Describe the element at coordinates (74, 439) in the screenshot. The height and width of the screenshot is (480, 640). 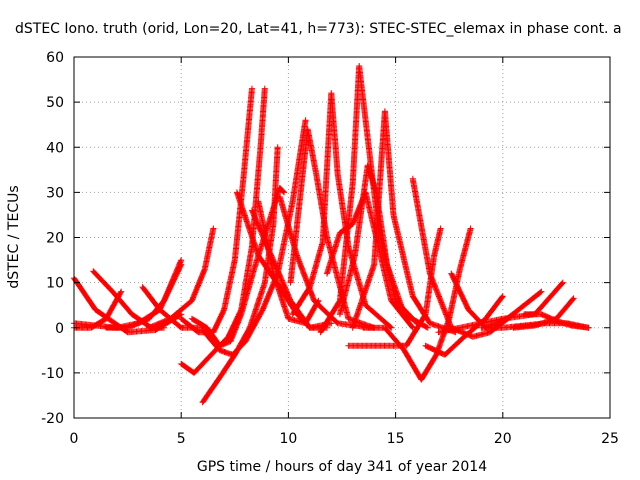
I see `x-tick-label: 0` at that location.